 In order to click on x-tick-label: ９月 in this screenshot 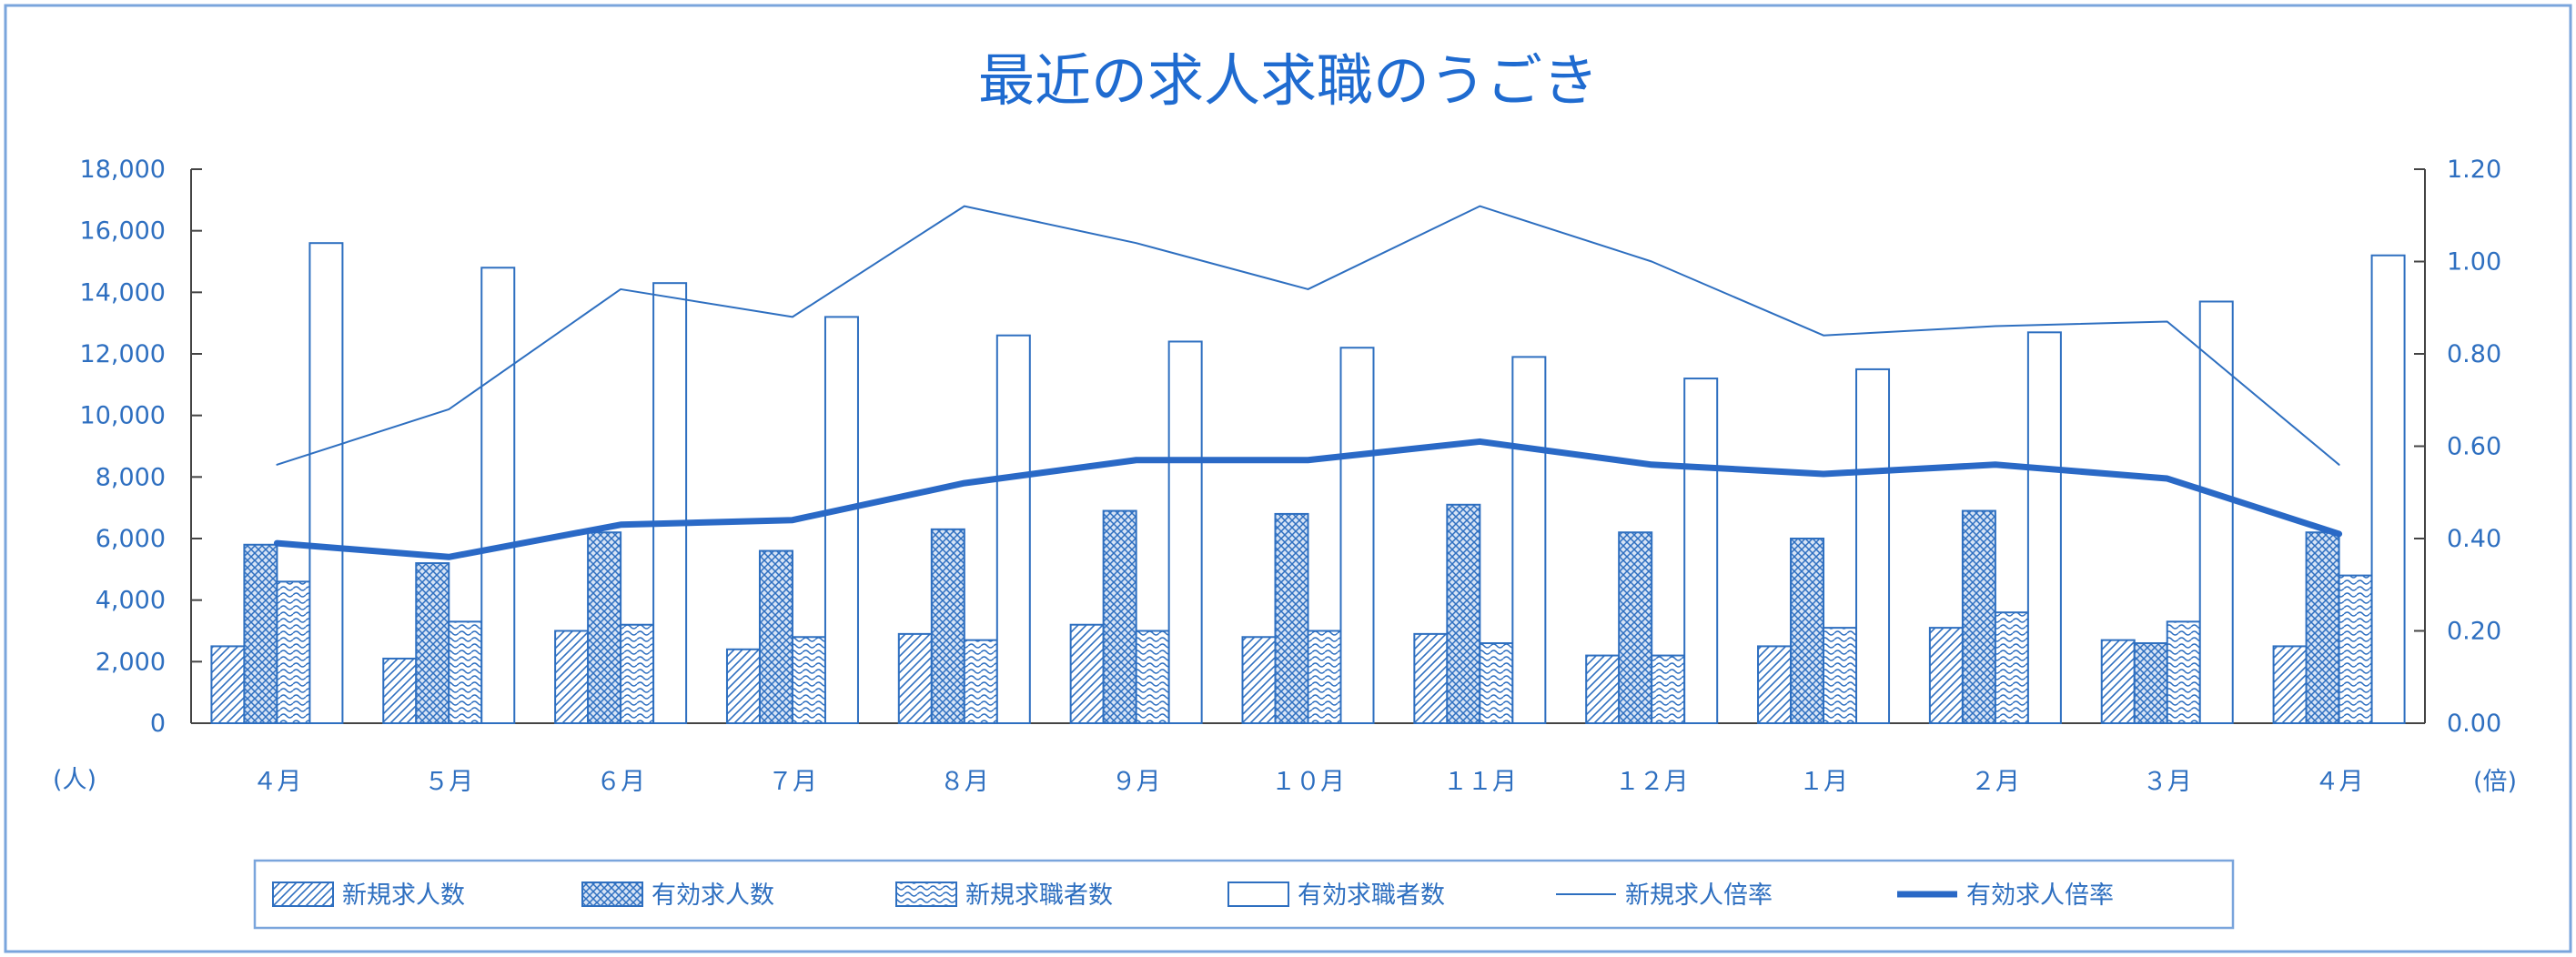, I will do `click(1136, 782)`.